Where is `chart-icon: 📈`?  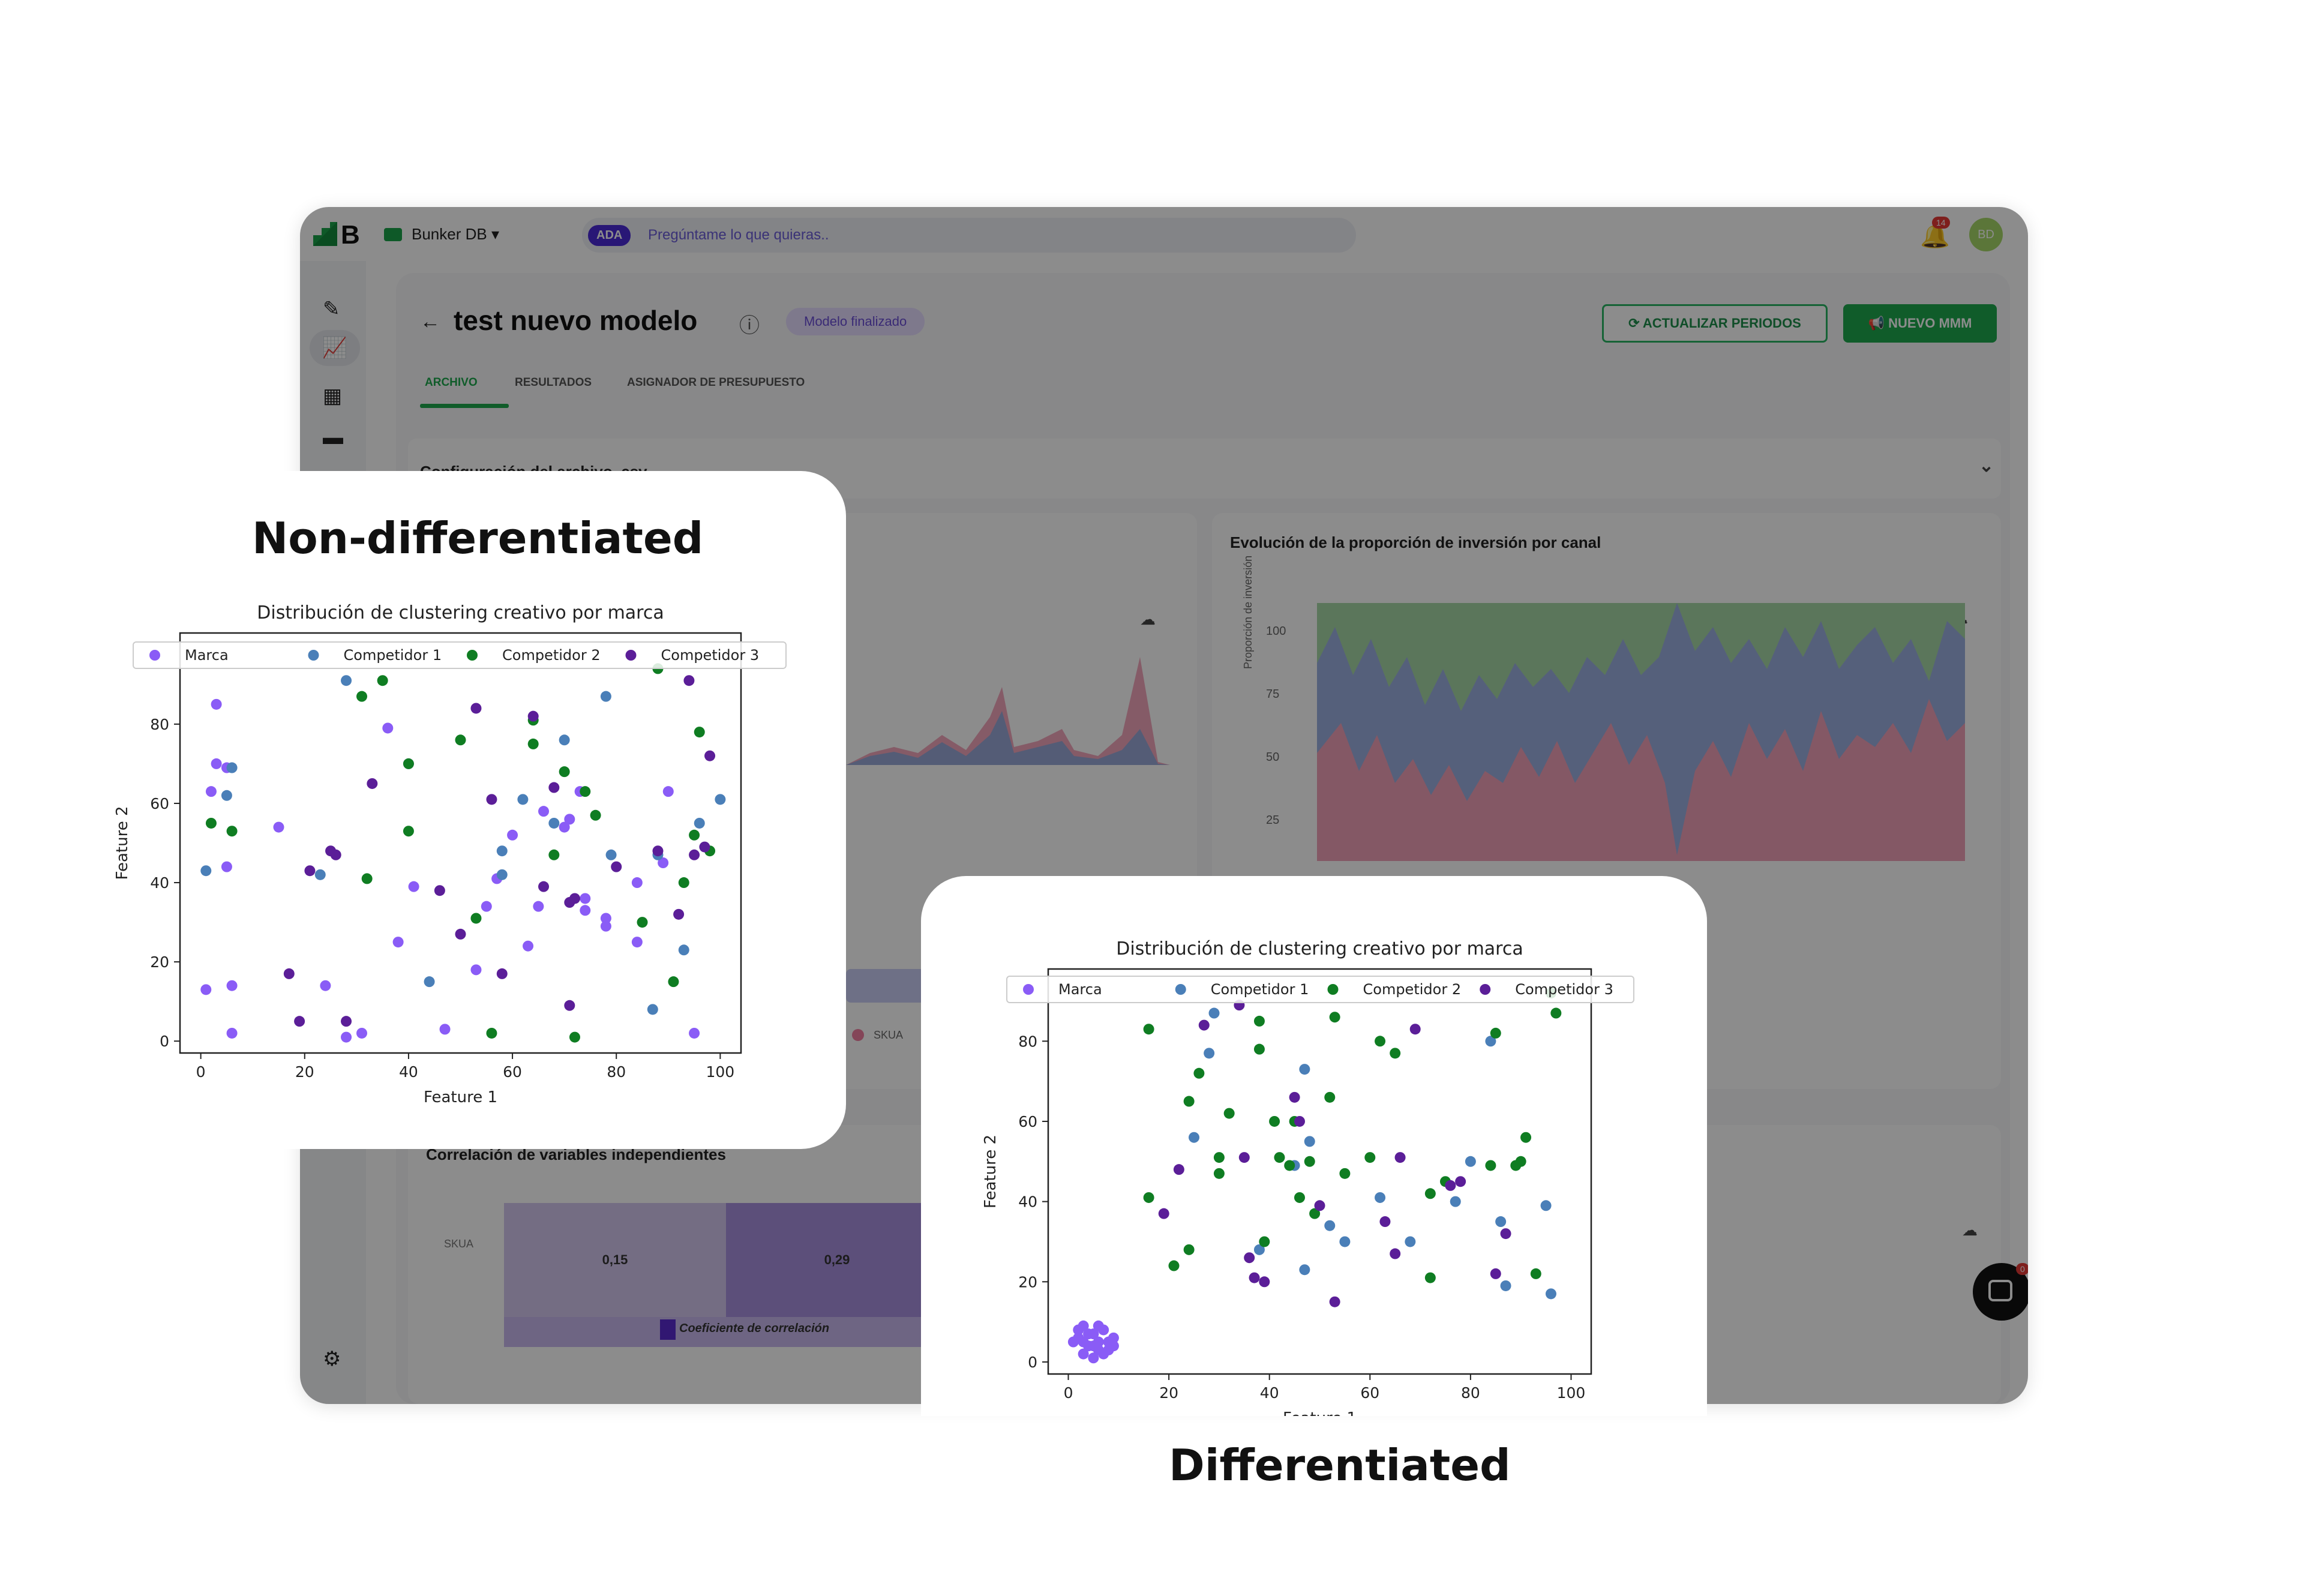
chart-icon: 📈 is located at coordinates (335, 348).